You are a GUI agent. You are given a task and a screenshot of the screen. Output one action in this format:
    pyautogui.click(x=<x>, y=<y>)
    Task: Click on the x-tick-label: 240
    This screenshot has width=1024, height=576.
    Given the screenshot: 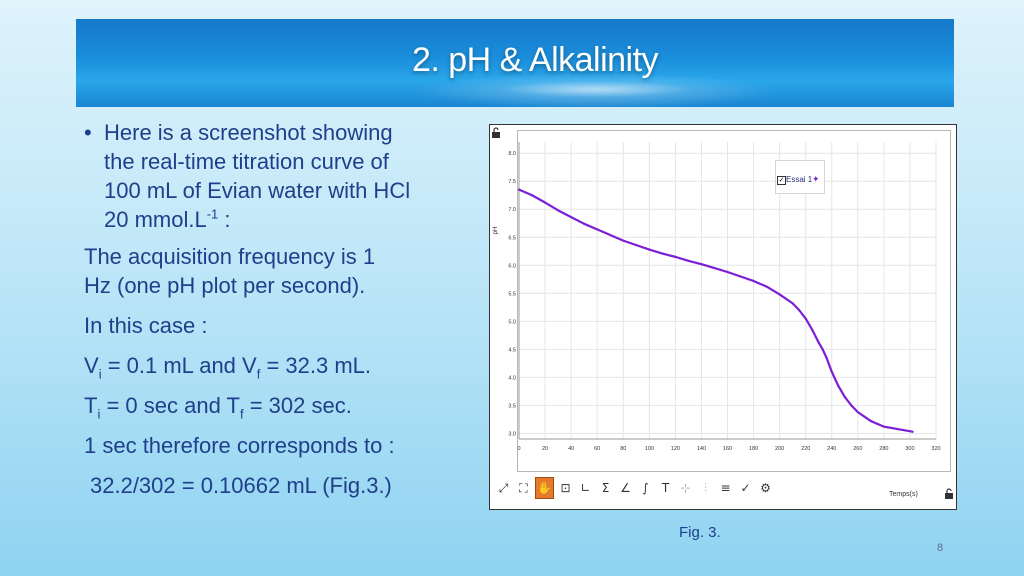 What is the action you would take?
    pyautogui.click(x=831, y=449)
    